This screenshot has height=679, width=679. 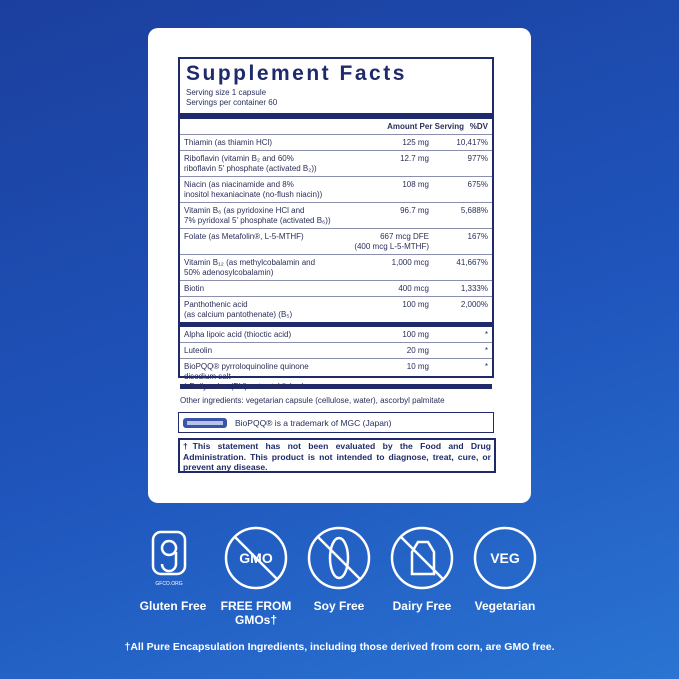 What do you see at coordinates (474, 210) in the screenshot?
I see `daily-value: 5,688%` at bounding box center [474, 210].